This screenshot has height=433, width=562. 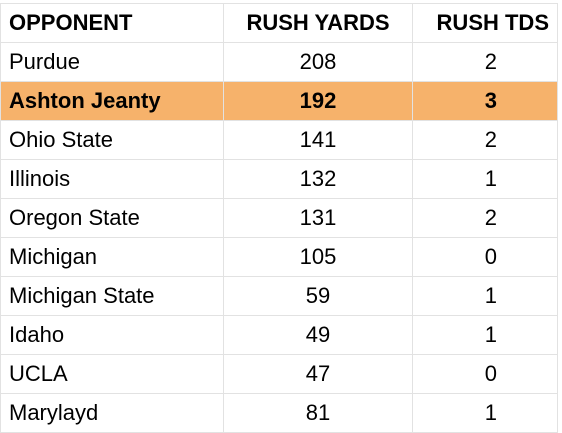 What do you see at coordinates (112, 23) in the screenshot?
I see `header-cell-opponent: OPPONENT` at bounding box center [112, 23].